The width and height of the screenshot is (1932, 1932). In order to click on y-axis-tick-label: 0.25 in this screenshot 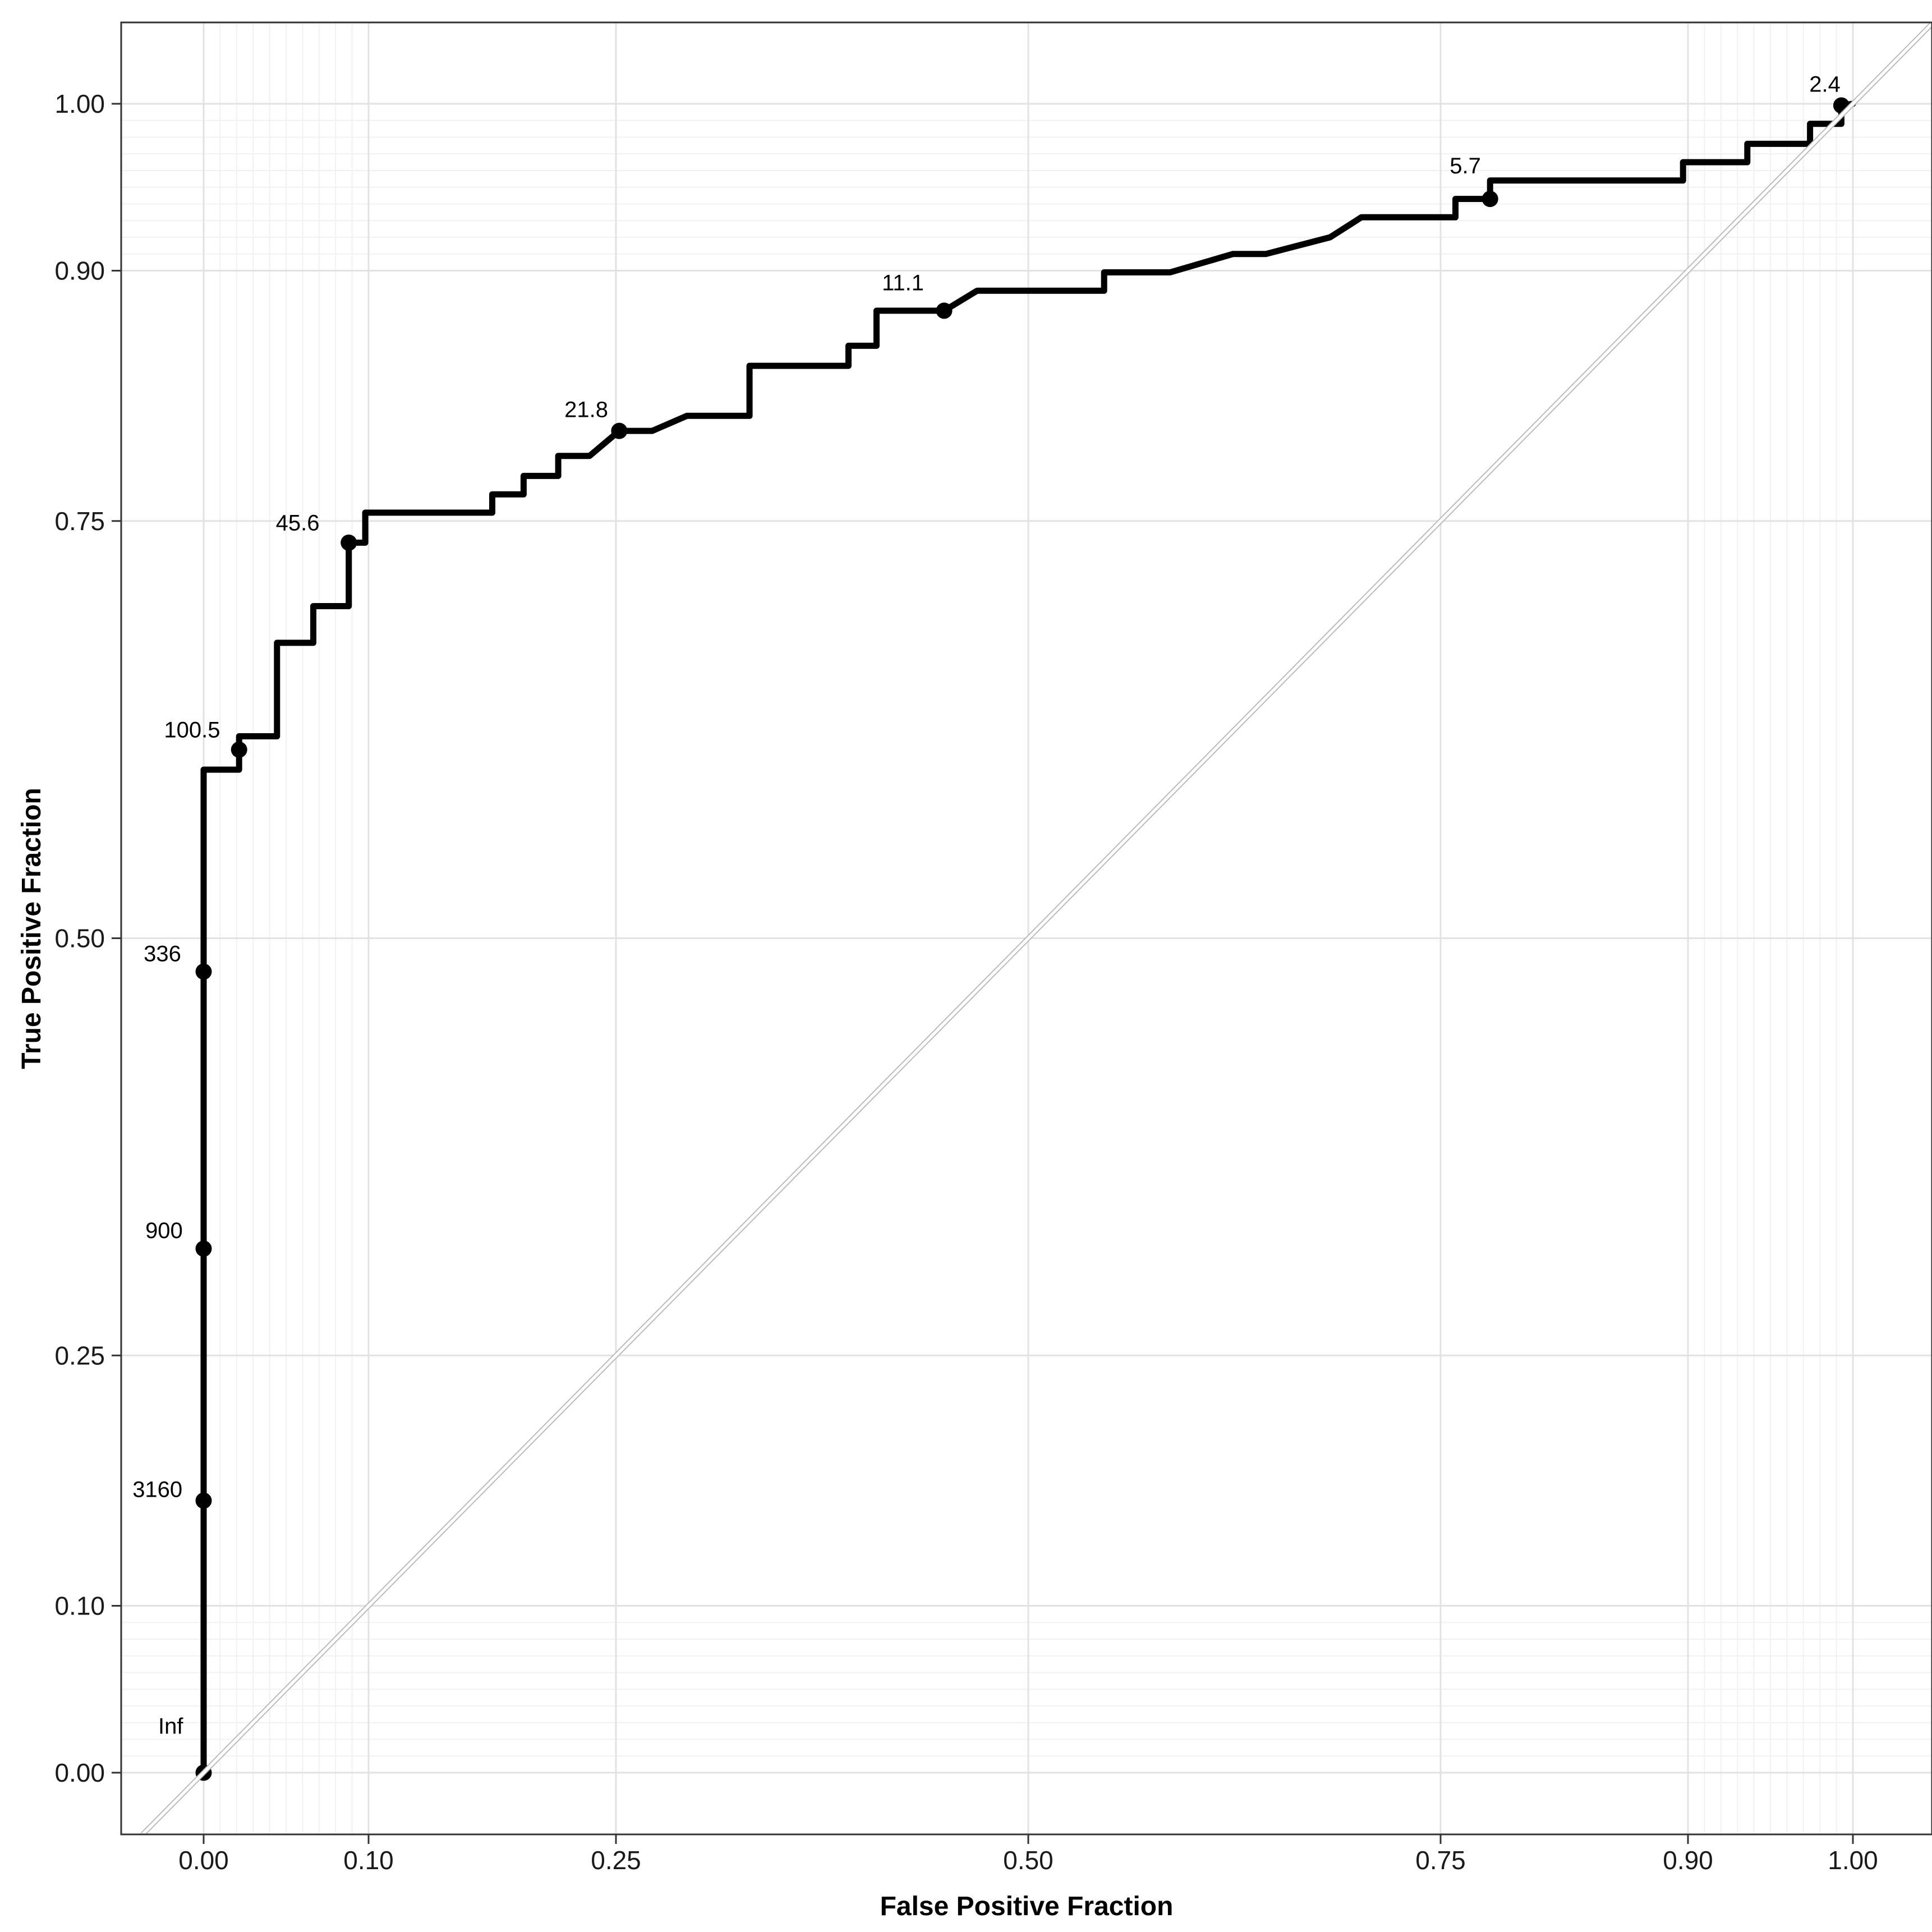, I will do `click(79, 1355)`.